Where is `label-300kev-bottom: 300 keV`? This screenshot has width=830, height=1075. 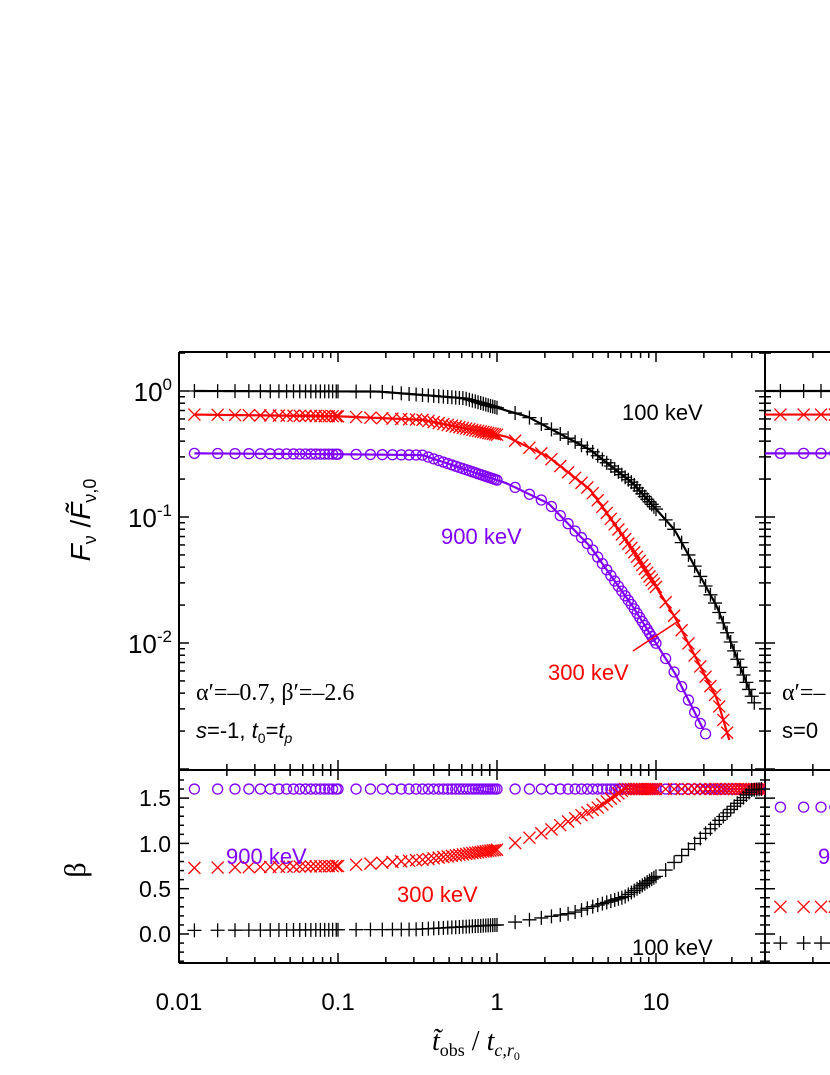
label-300kev-bottom: 300 keV is located at coordinates (437, 894).